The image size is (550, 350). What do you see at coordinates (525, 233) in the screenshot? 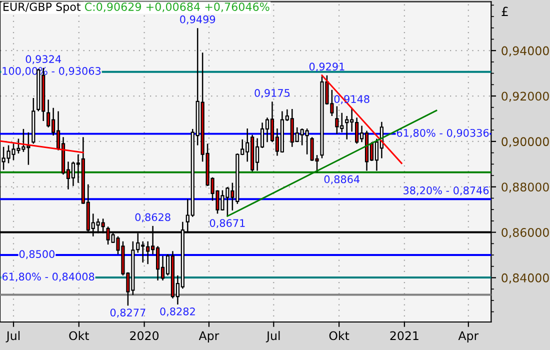
I see `y-tick-label: 0,86000` at bounding box center [525, 233].